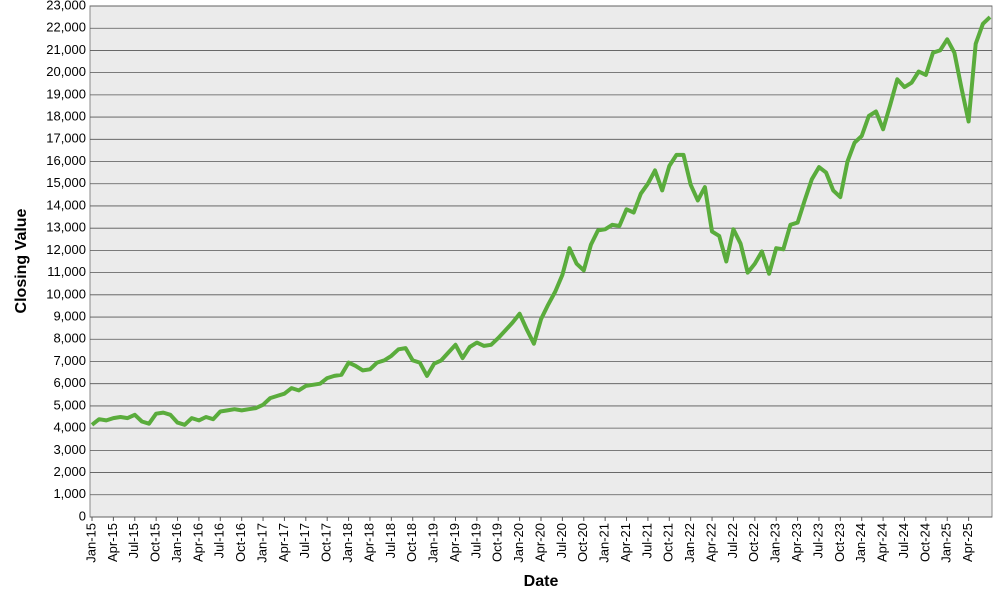  What do you see at coordinates (66, 138) in the screenshot?
I see `y-tick-label: 17,000` at bounding box center [66, 138].